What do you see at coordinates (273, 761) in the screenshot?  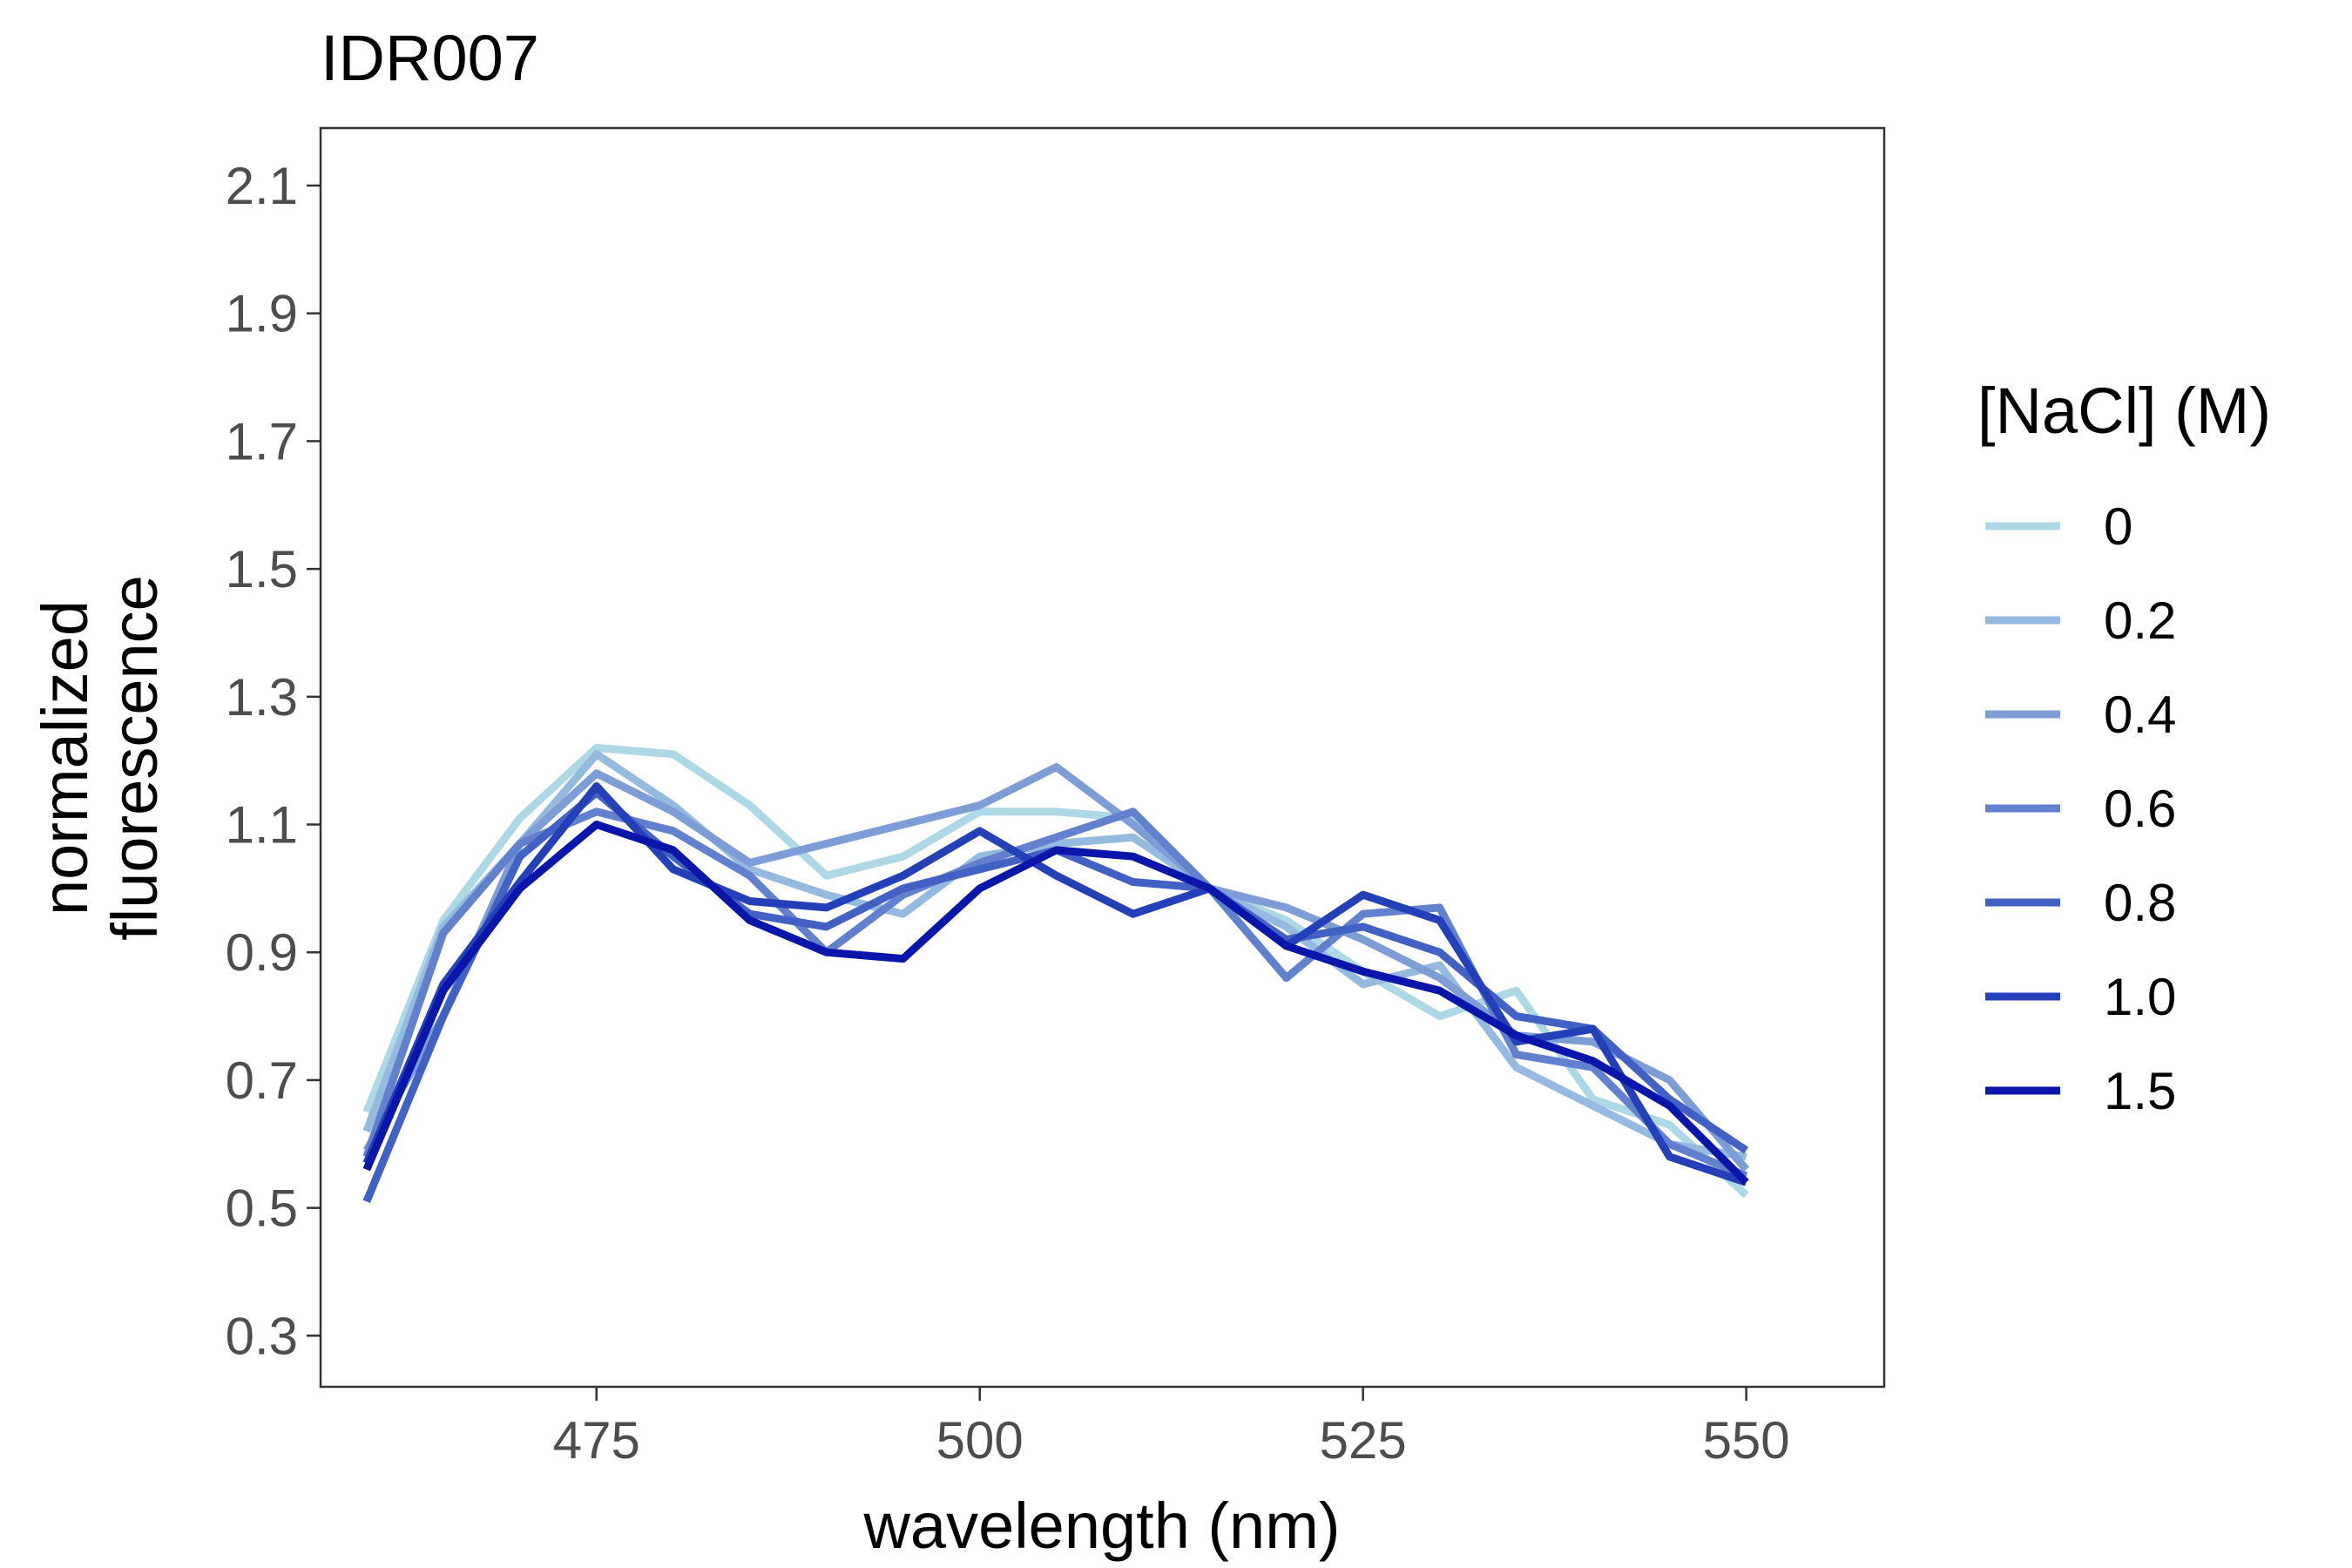 I see `y-axis: 0.3 0.5 0.7 0.9 1.1 1.3 1.5 1.7 1.9 2.1` at bounding box center [273, 761].